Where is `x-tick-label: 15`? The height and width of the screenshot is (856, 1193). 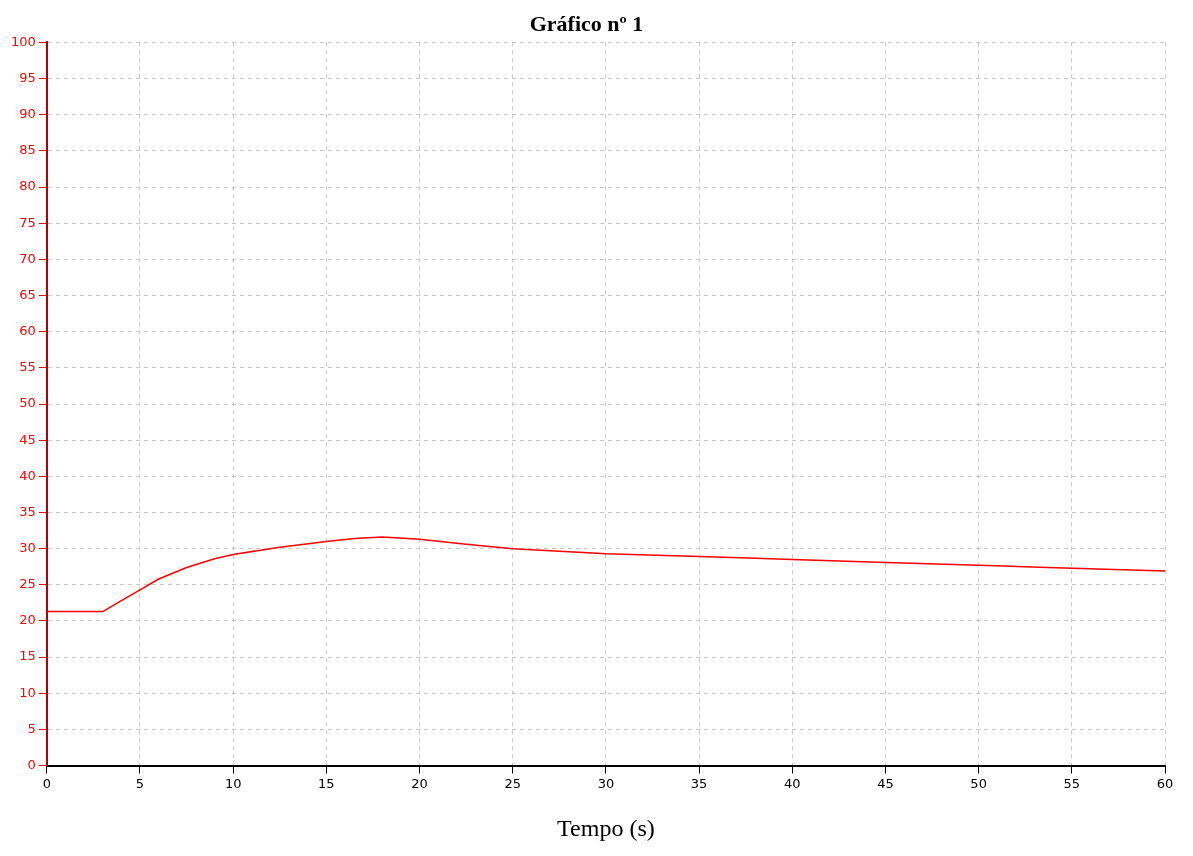
x-tick-label: 15 is located at coordinates (326, 783).